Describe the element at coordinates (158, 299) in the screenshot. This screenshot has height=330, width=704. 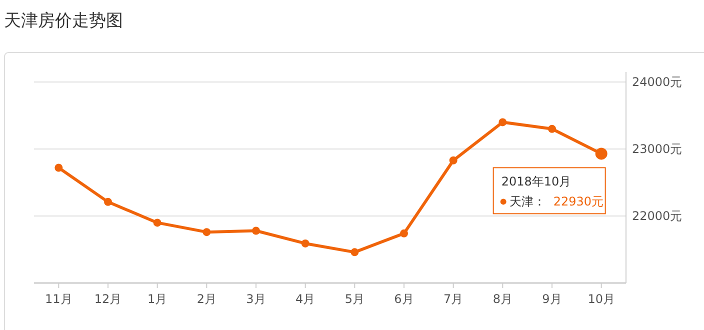
I see `x-tick-label: 1月` at that location.